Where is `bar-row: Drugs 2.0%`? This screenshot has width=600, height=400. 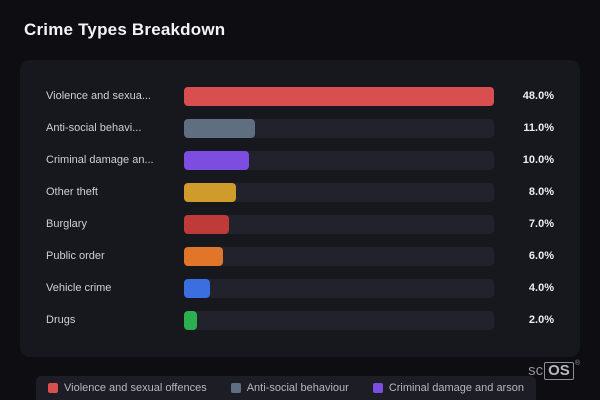
bar-row: Drugs 2.0% is located at coordinates (300, 320).